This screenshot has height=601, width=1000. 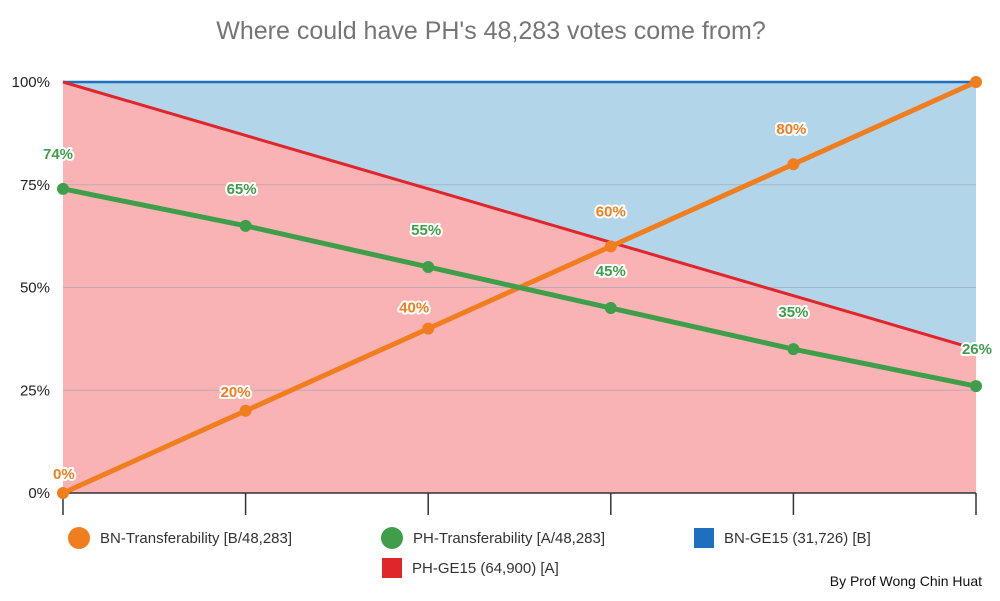 What do you see at coordinates (611, 271) in the screenshot?
I see `data-label-ph-transferability-3: 45%` at bounding box center [611, 271].